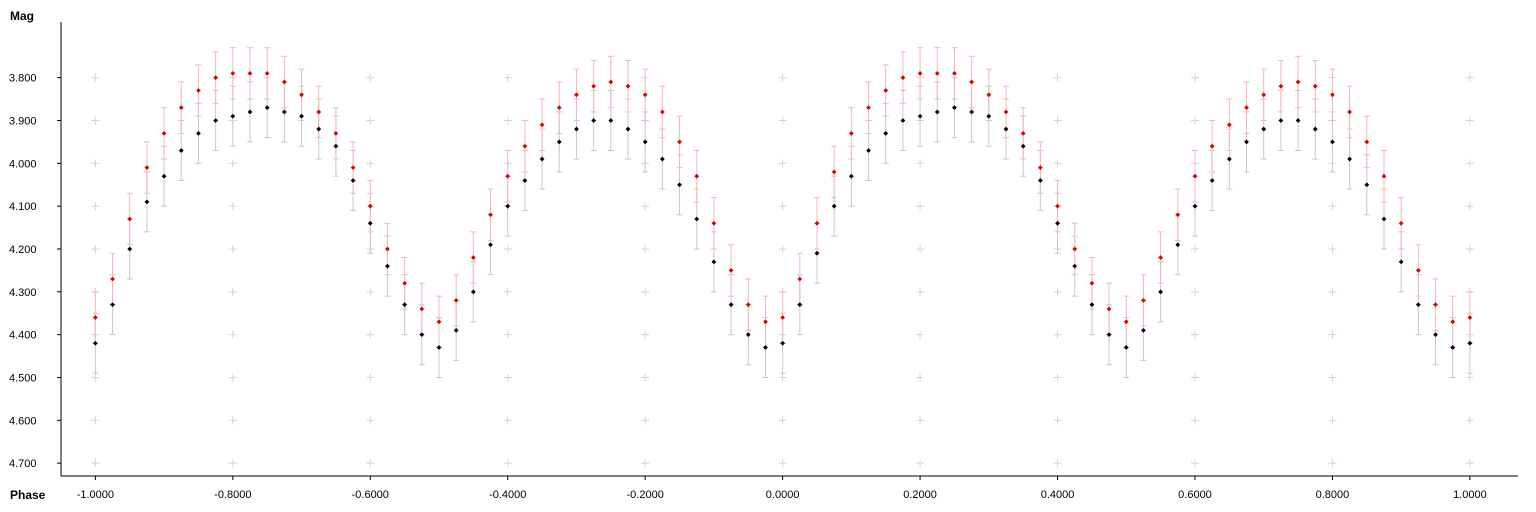 The width and height of the screenshot is (1536, 512). I want to click on y-tick-label: 4.400, so click(23, 336).